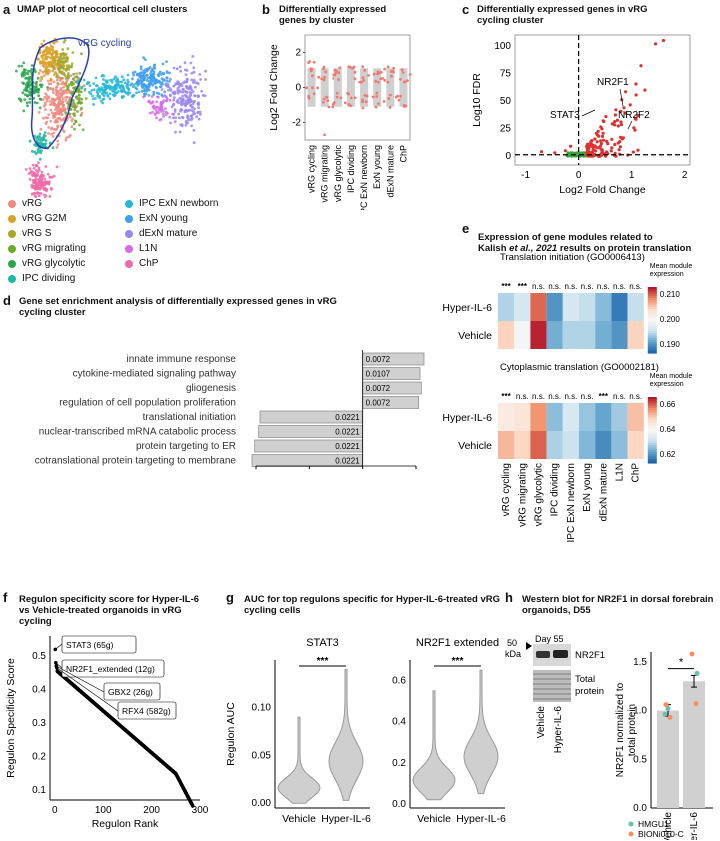 The image size is (720, 841). I want to click on blot-marker-label: 50, so click(512, 643).